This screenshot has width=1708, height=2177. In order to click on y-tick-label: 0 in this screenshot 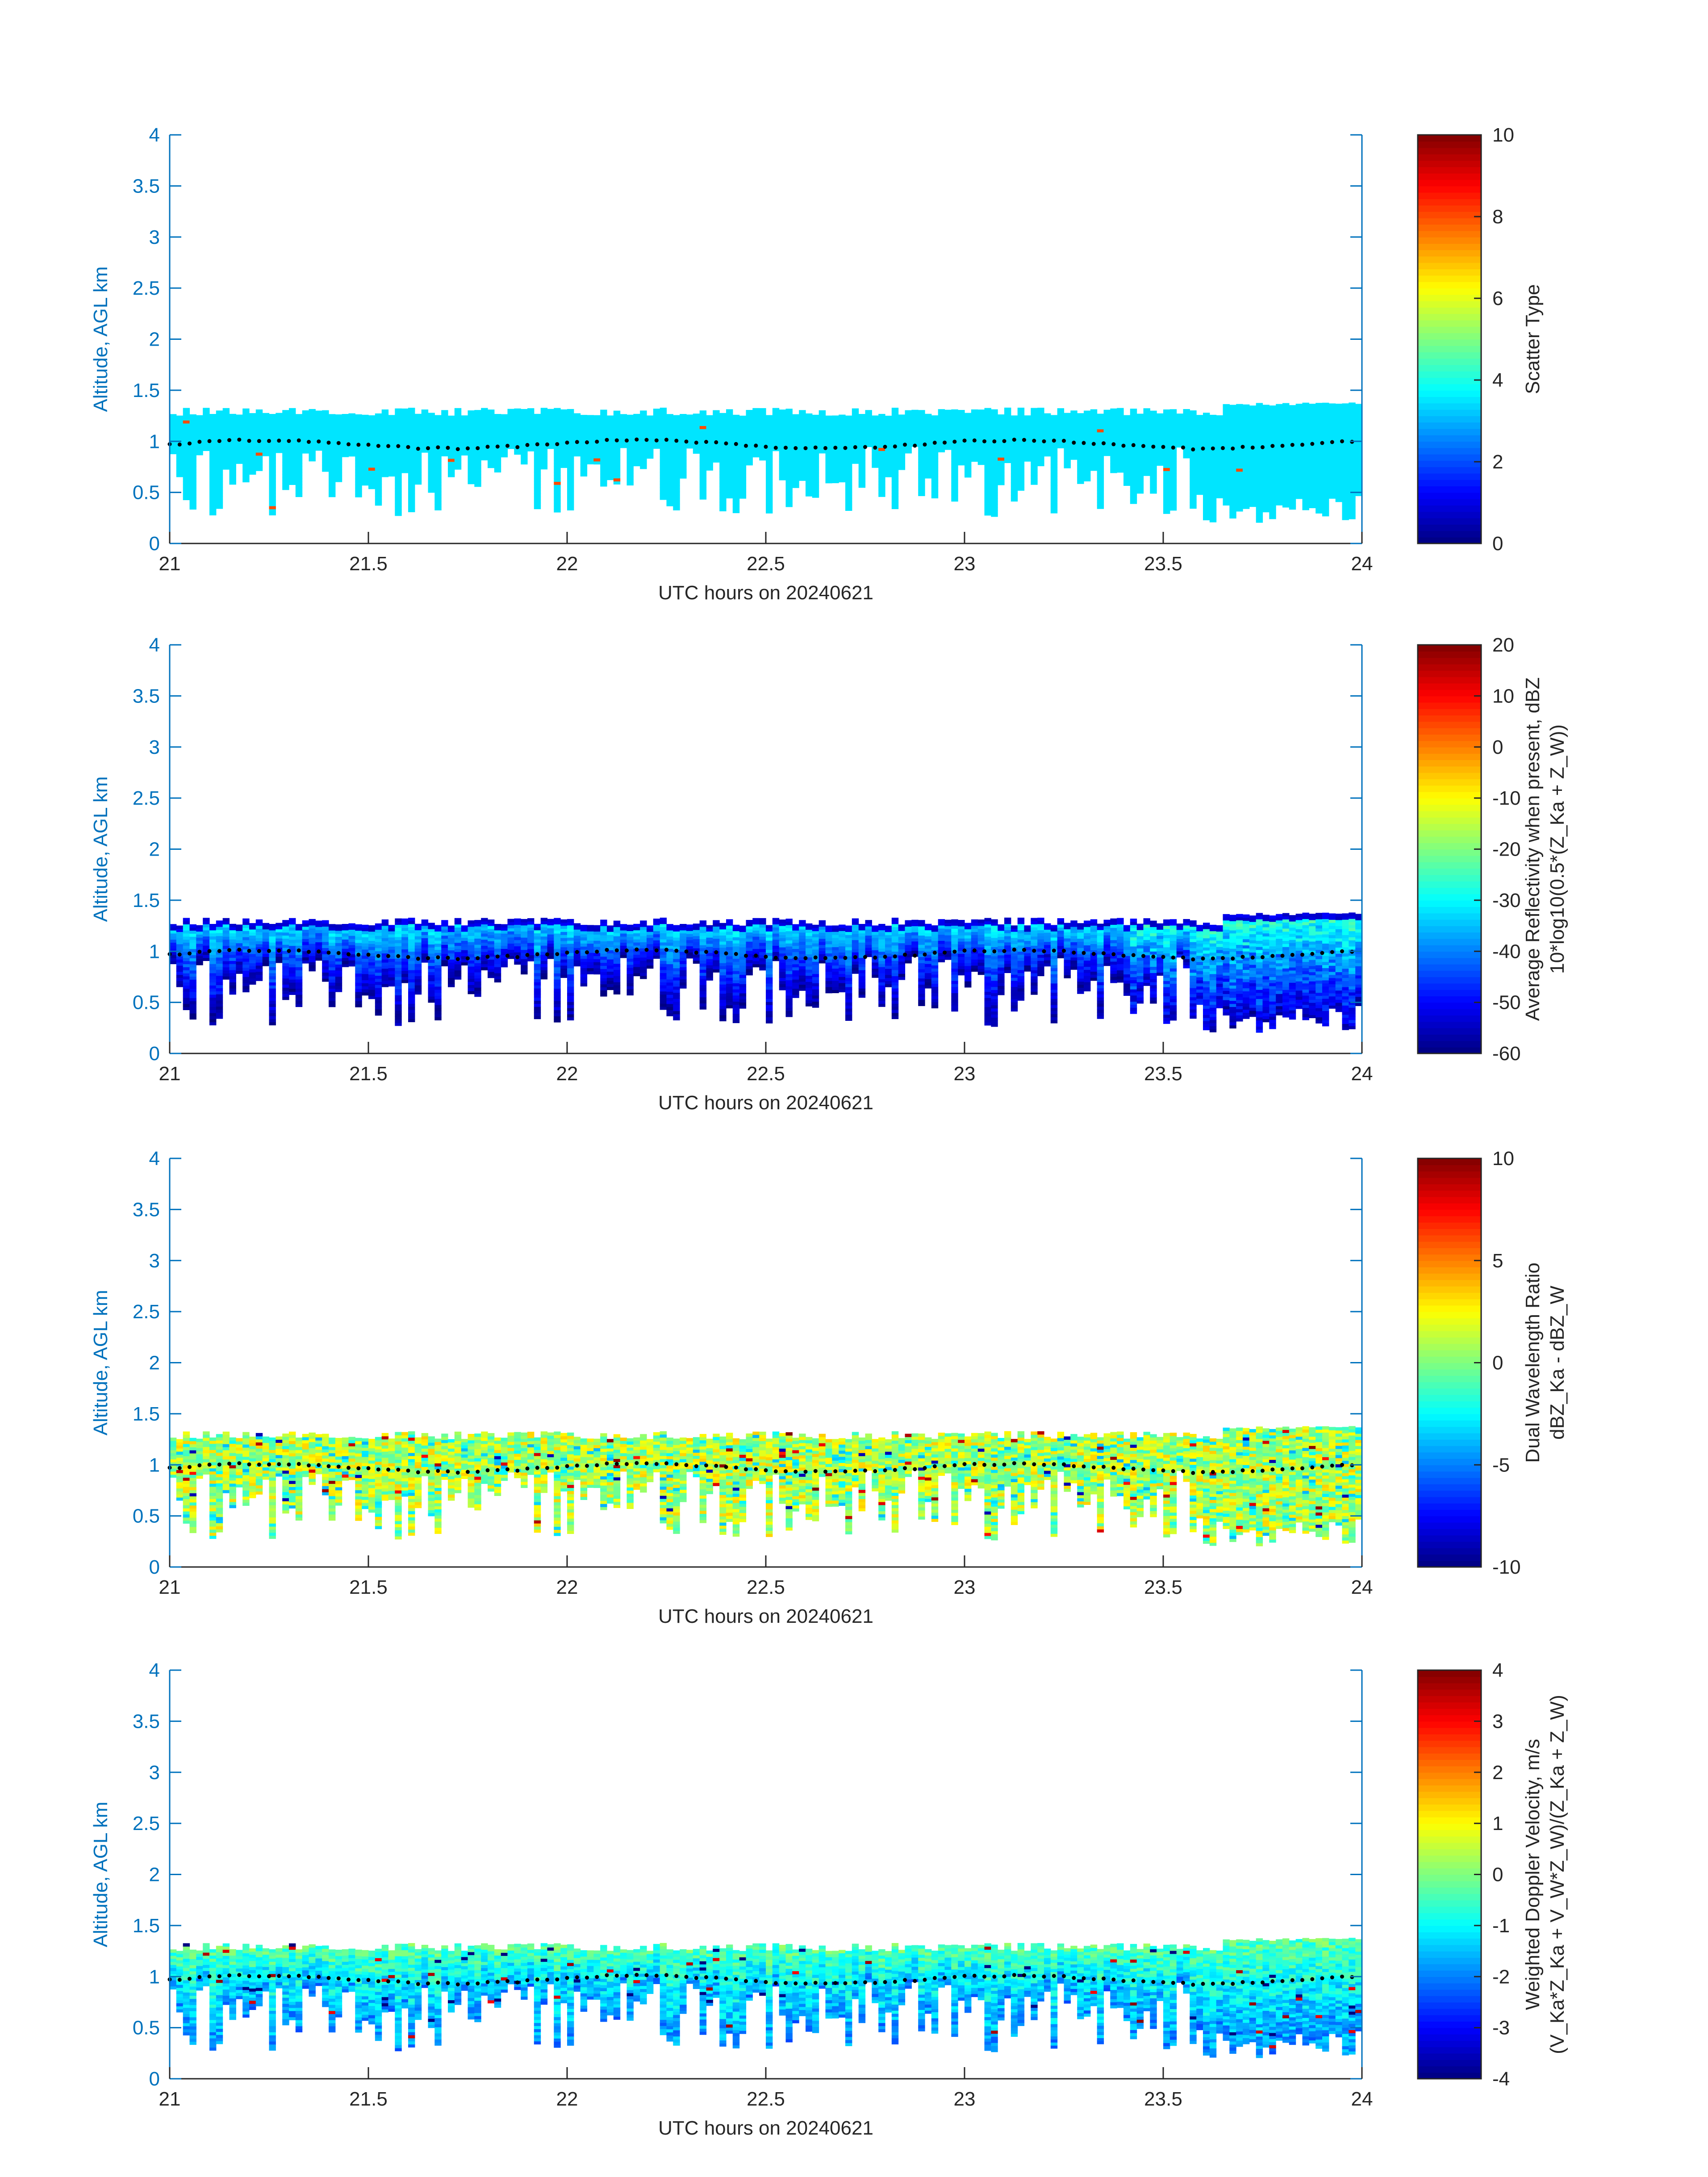, I will do `click(154, 544)`.